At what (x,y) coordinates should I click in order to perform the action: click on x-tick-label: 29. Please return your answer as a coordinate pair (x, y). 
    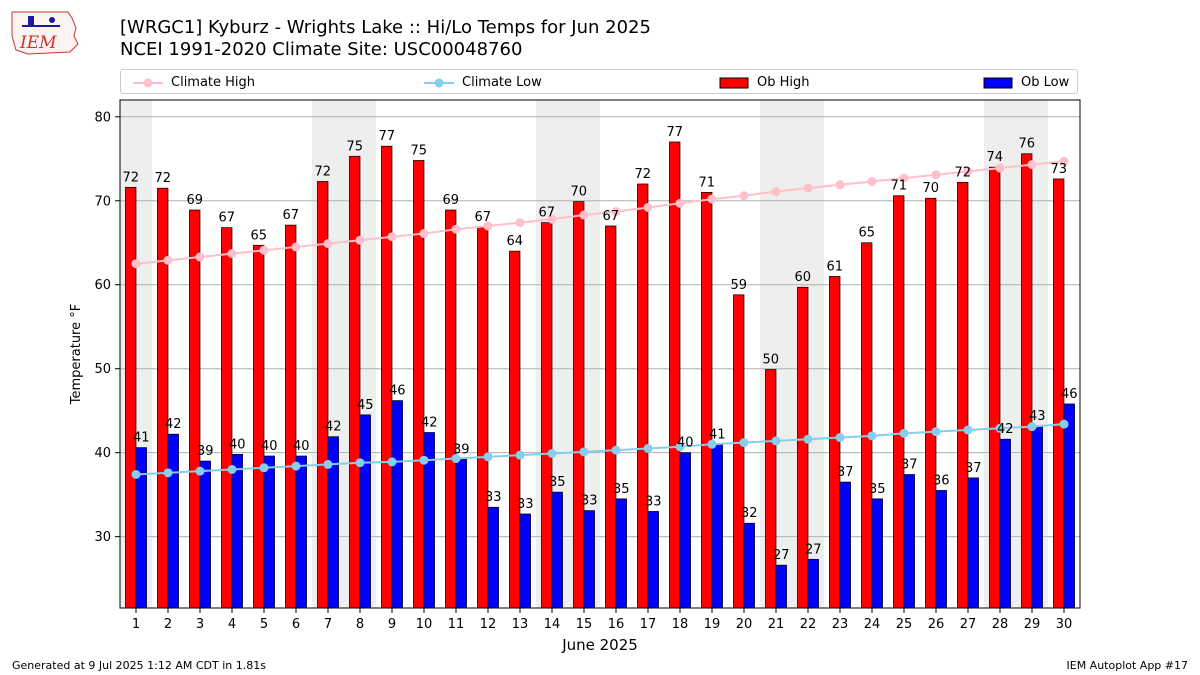
    Looking at the image, I should click on (1032, 624).